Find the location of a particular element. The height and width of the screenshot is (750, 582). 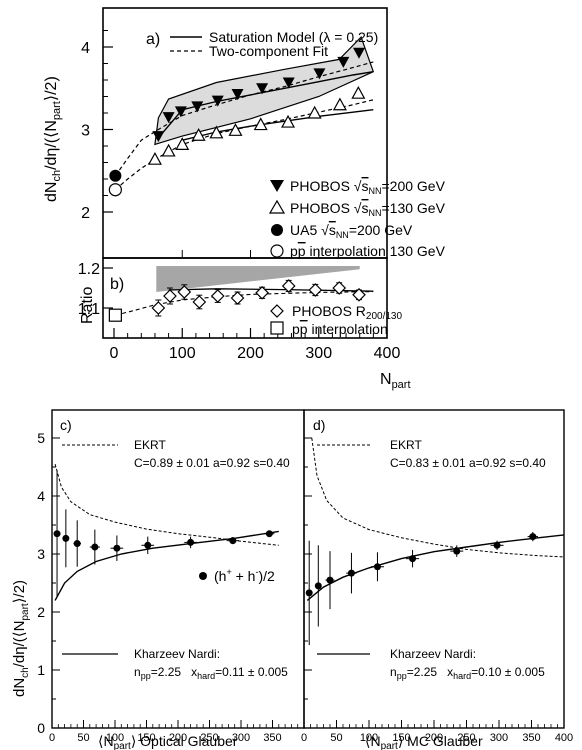

pp-point is located at coordinates (115, 190).